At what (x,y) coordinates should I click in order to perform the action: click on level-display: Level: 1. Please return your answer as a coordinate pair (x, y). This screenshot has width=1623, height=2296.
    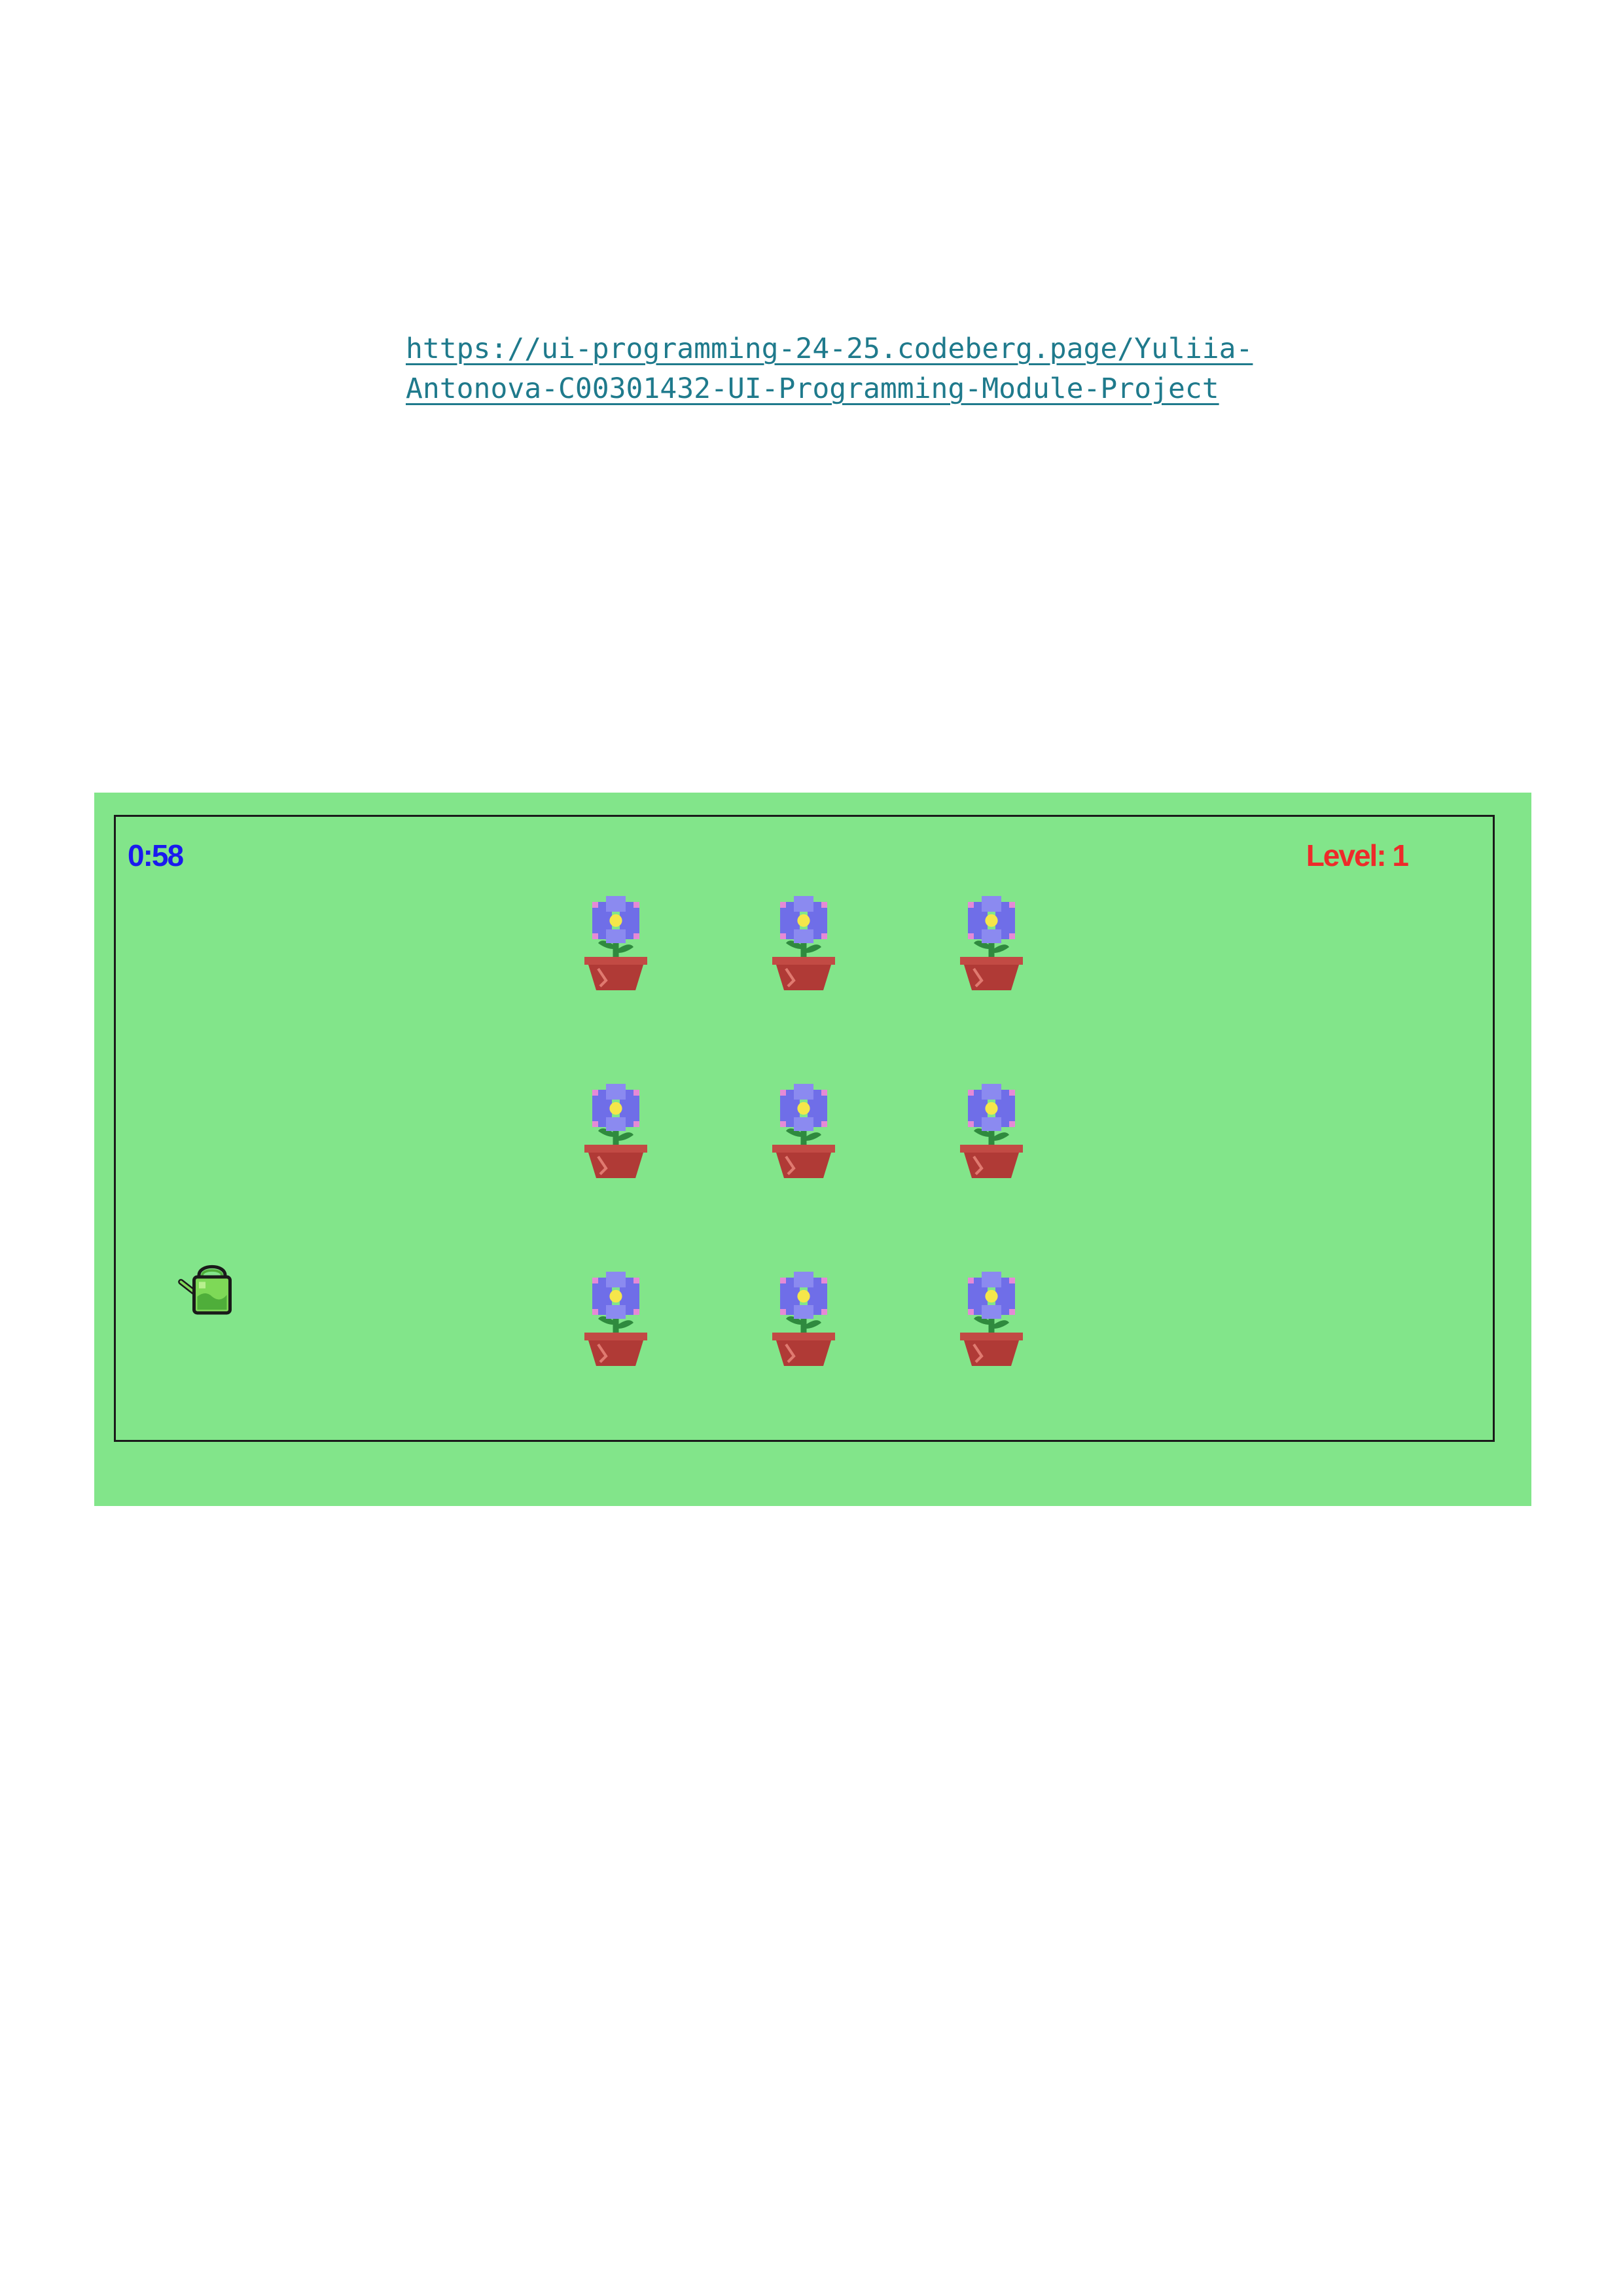
    Looking at the image, I should click on (1357, 855).